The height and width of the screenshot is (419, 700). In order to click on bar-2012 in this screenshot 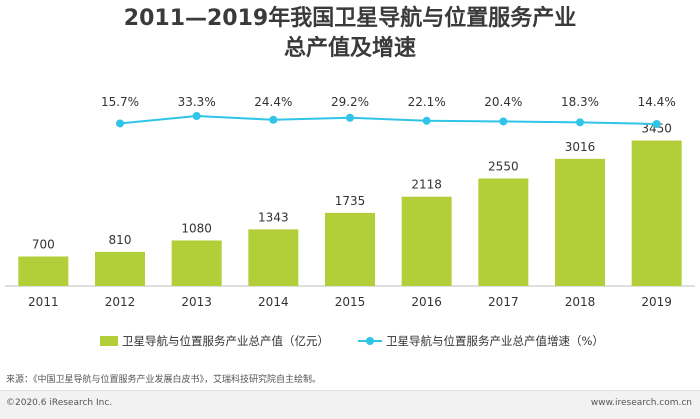, I will do `click(120, 268)`.